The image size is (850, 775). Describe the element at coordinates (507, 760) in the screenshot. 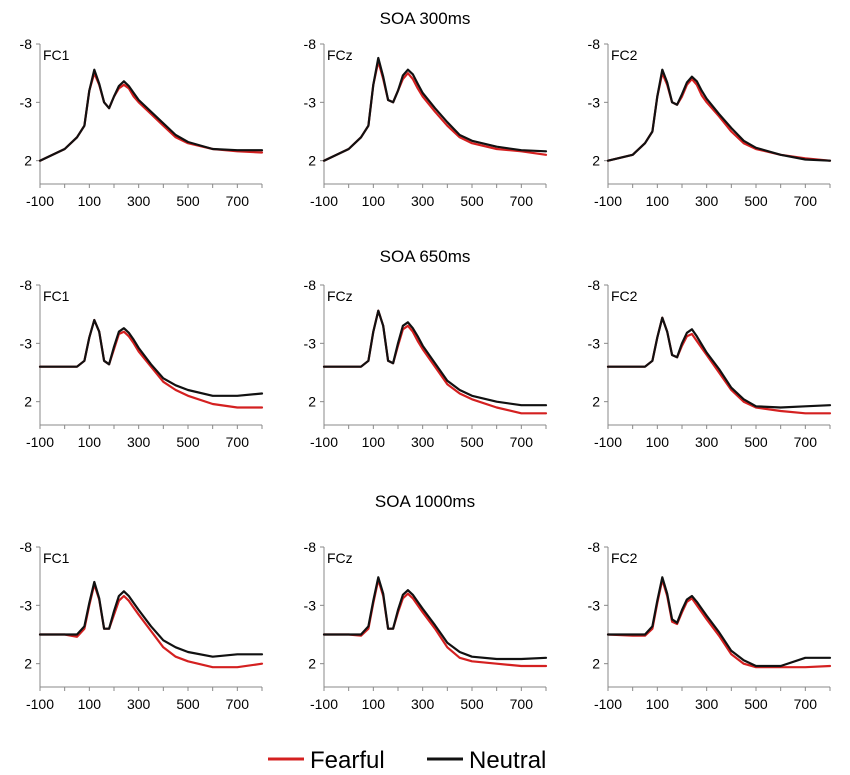

I see `legend-neutral-label: Neutral` at that location.